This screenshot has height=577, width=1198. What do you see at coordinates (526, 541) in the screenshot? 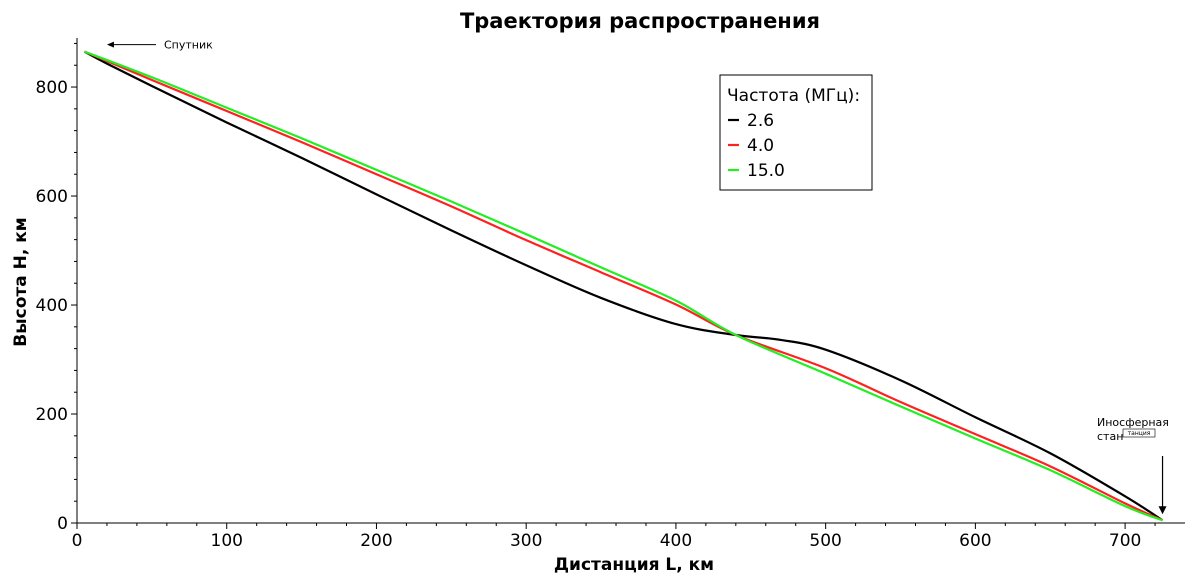
I see `x-tick-label: 300` at bounding box center [526, 541].